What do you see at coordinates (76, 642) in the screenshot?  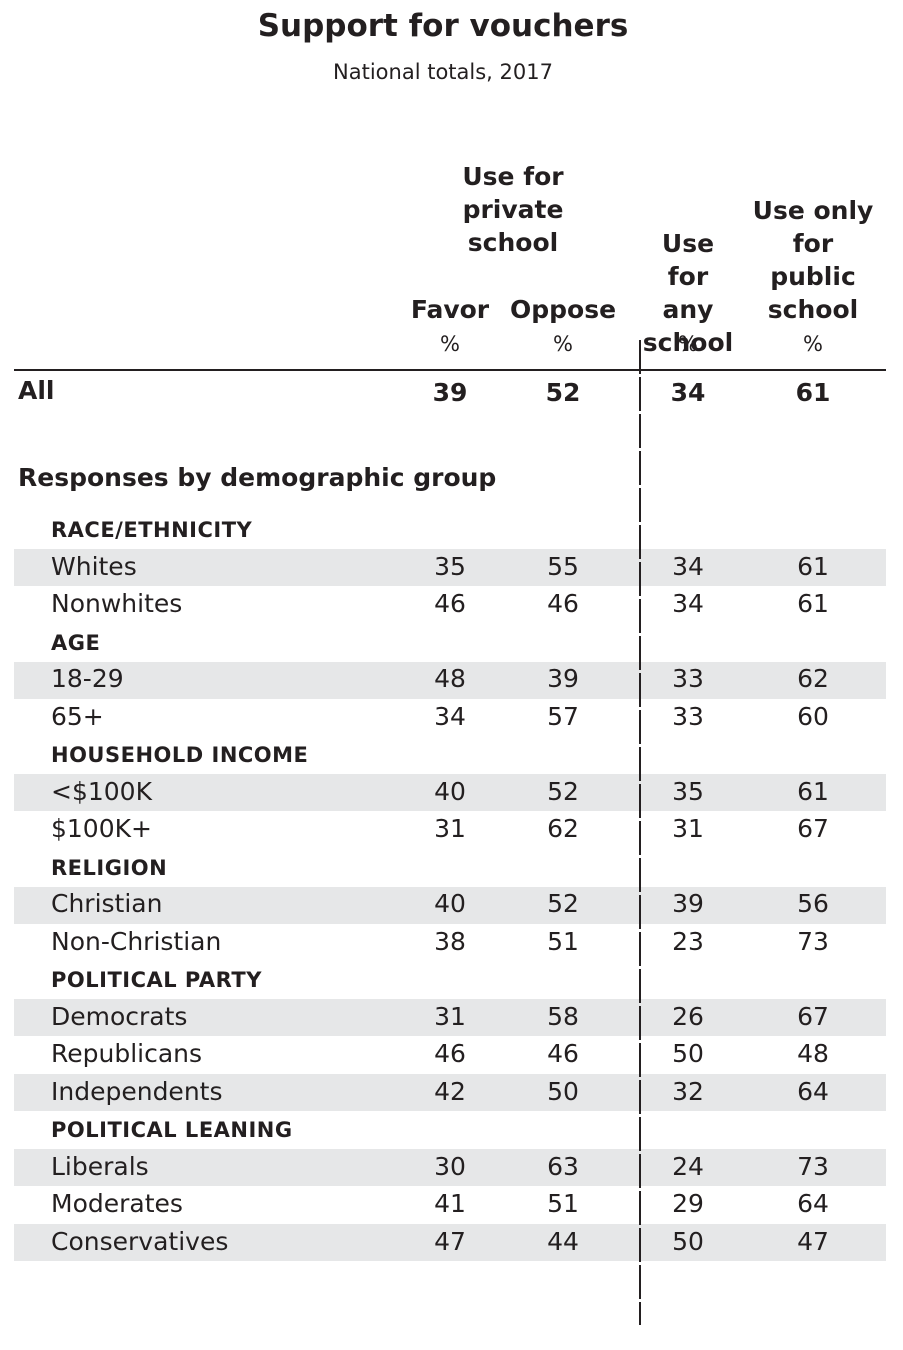 I see `group-heading: AGE` at bounding box center [76, 642].